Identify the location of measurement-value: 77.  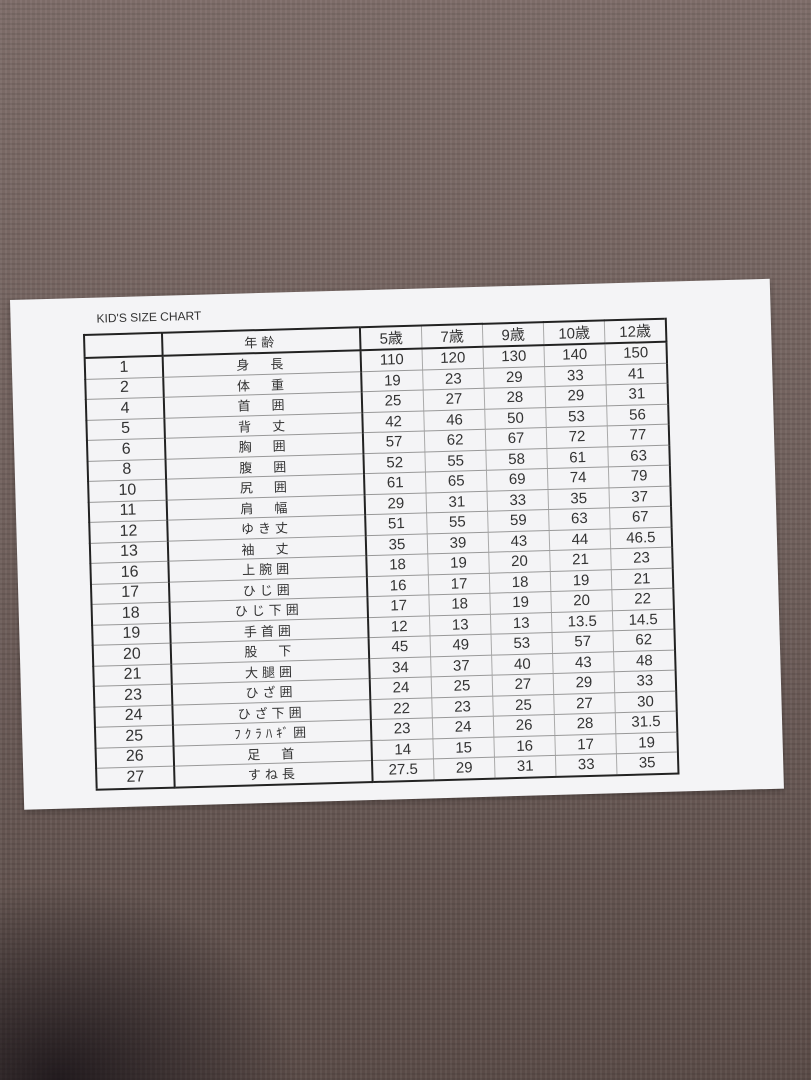
(638, 435).